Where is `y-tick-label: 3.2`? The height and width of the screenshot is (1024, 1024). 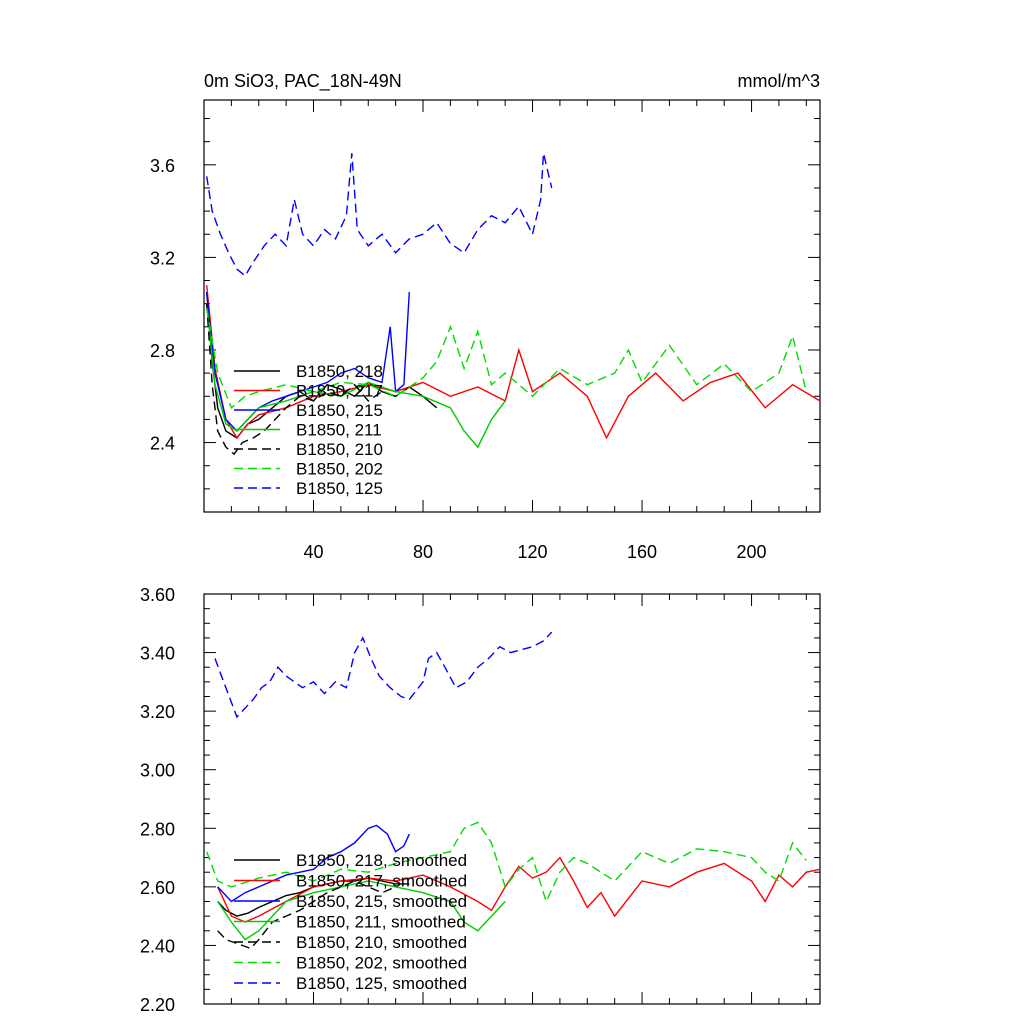
y-tick-label: 3.2 is located at coordinates (162, 258).